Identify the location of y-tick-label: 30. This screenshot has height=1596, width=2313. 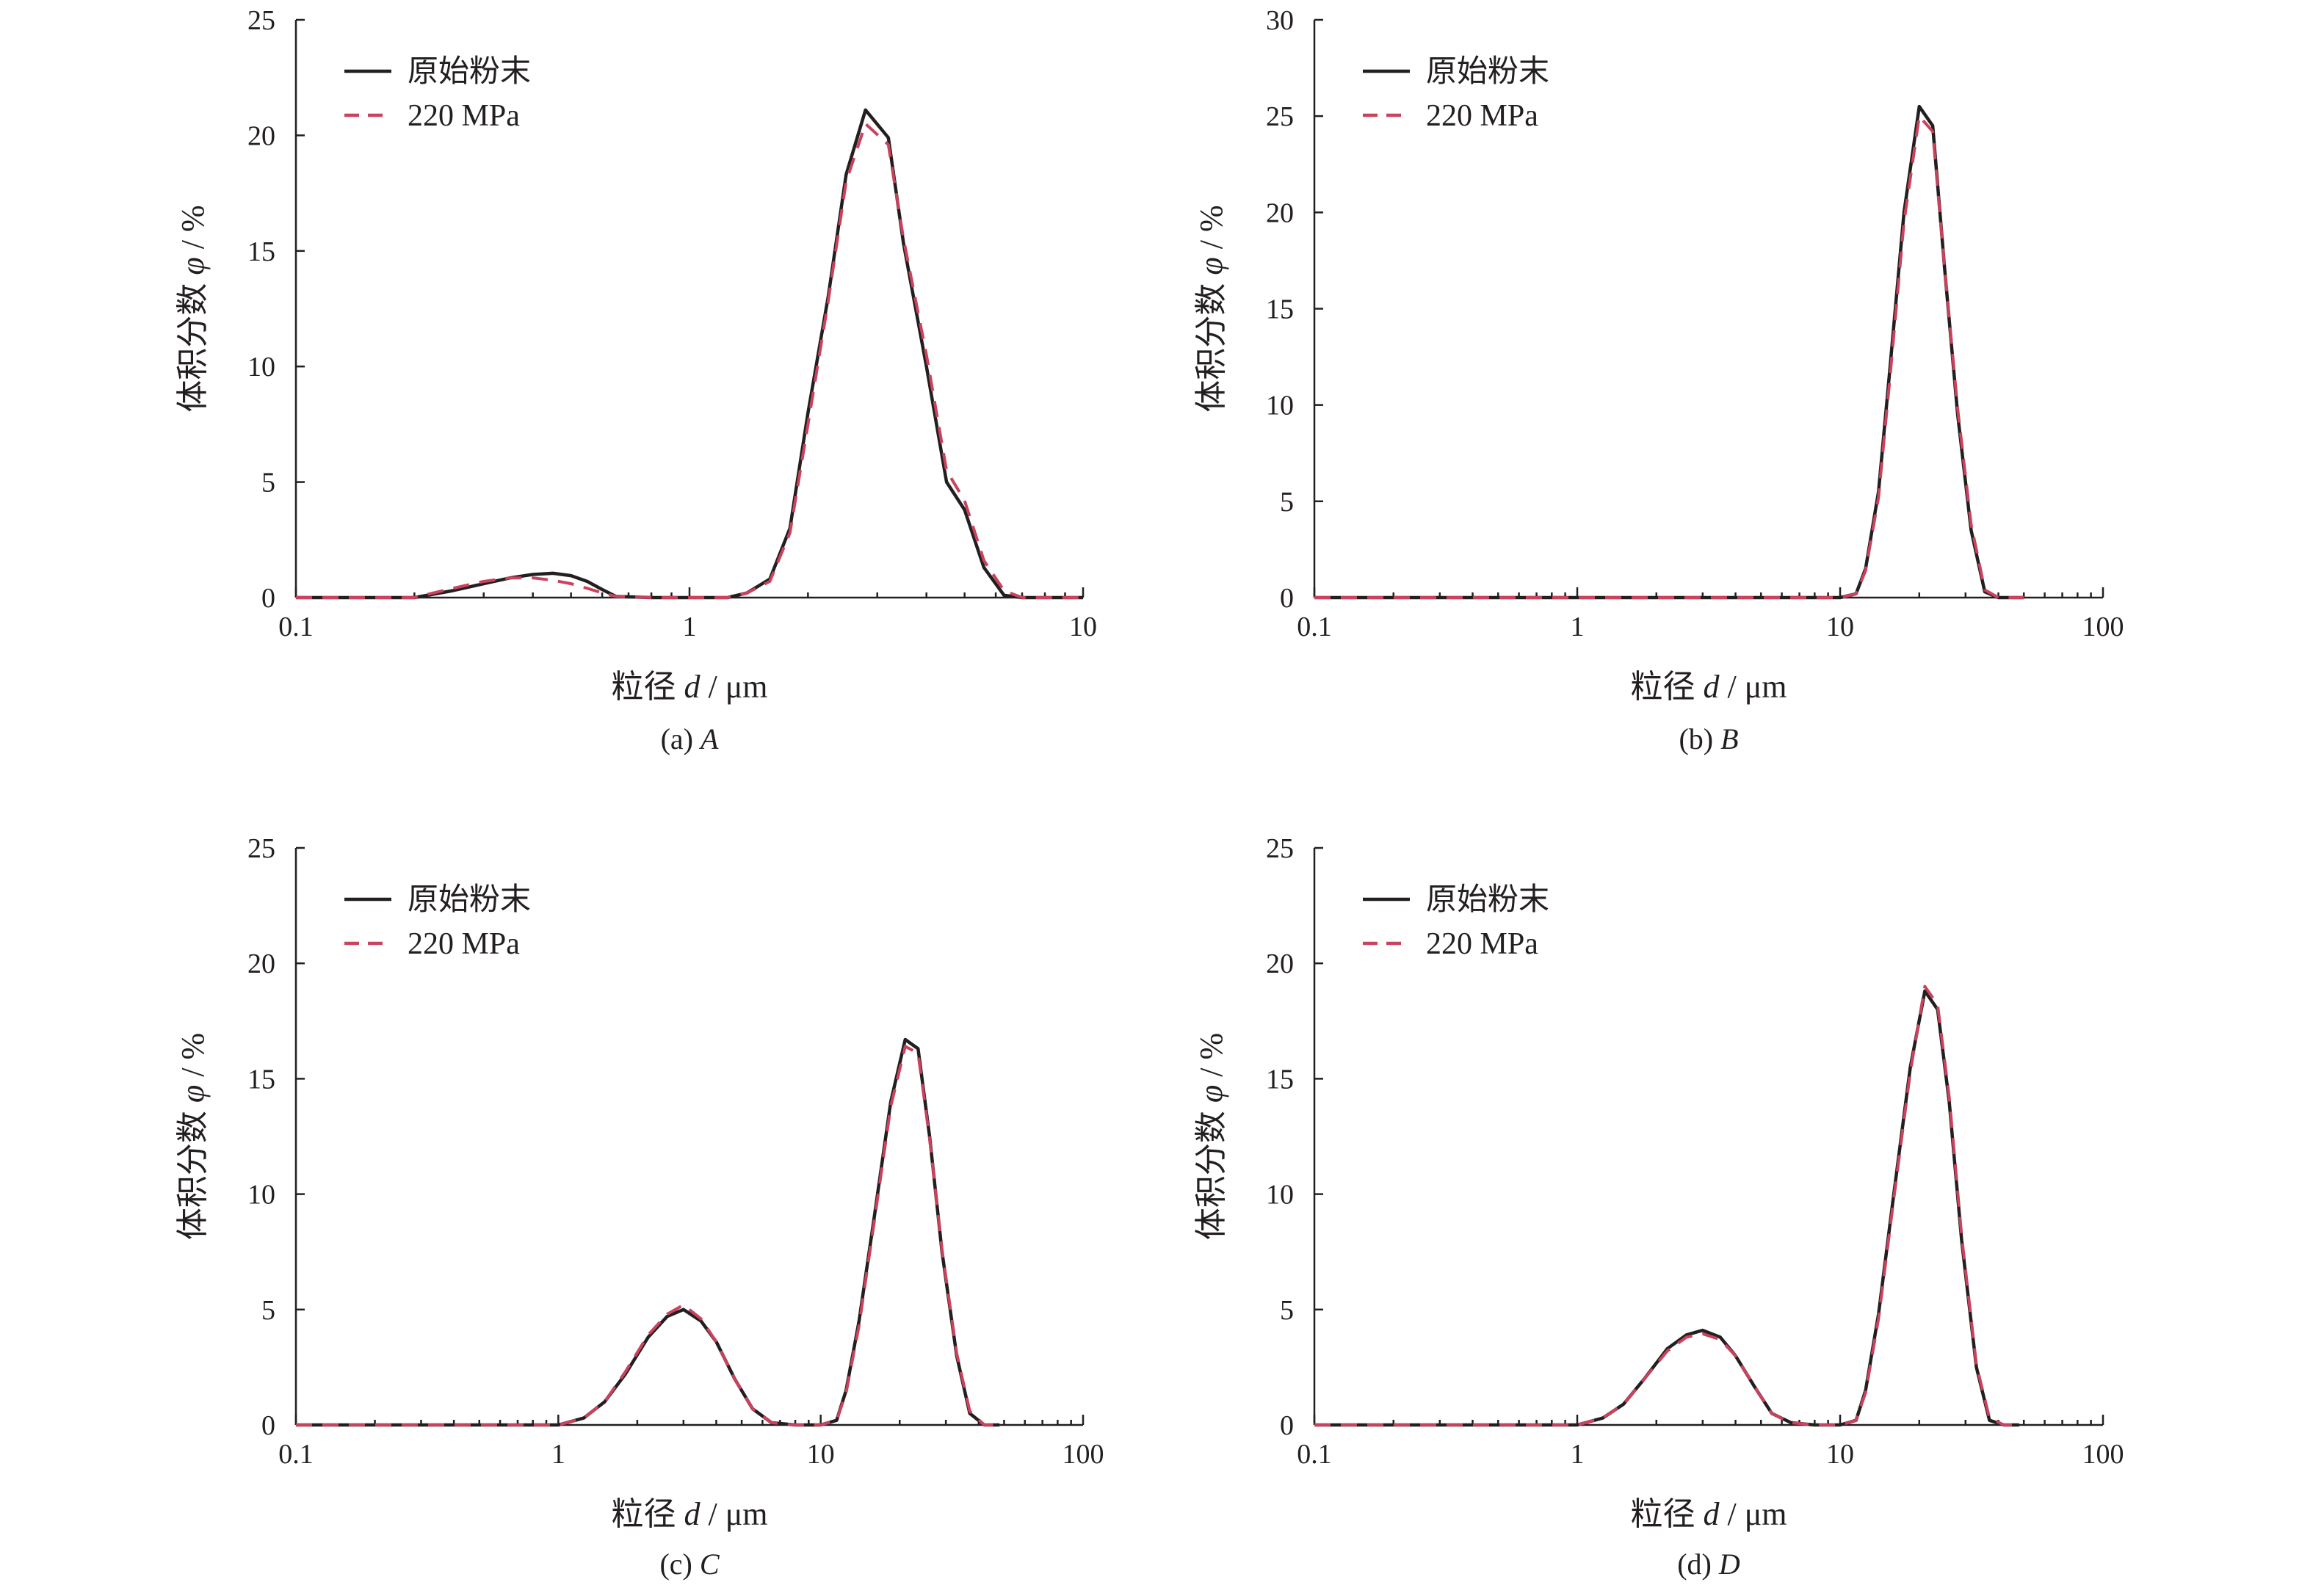
(1280, 20).